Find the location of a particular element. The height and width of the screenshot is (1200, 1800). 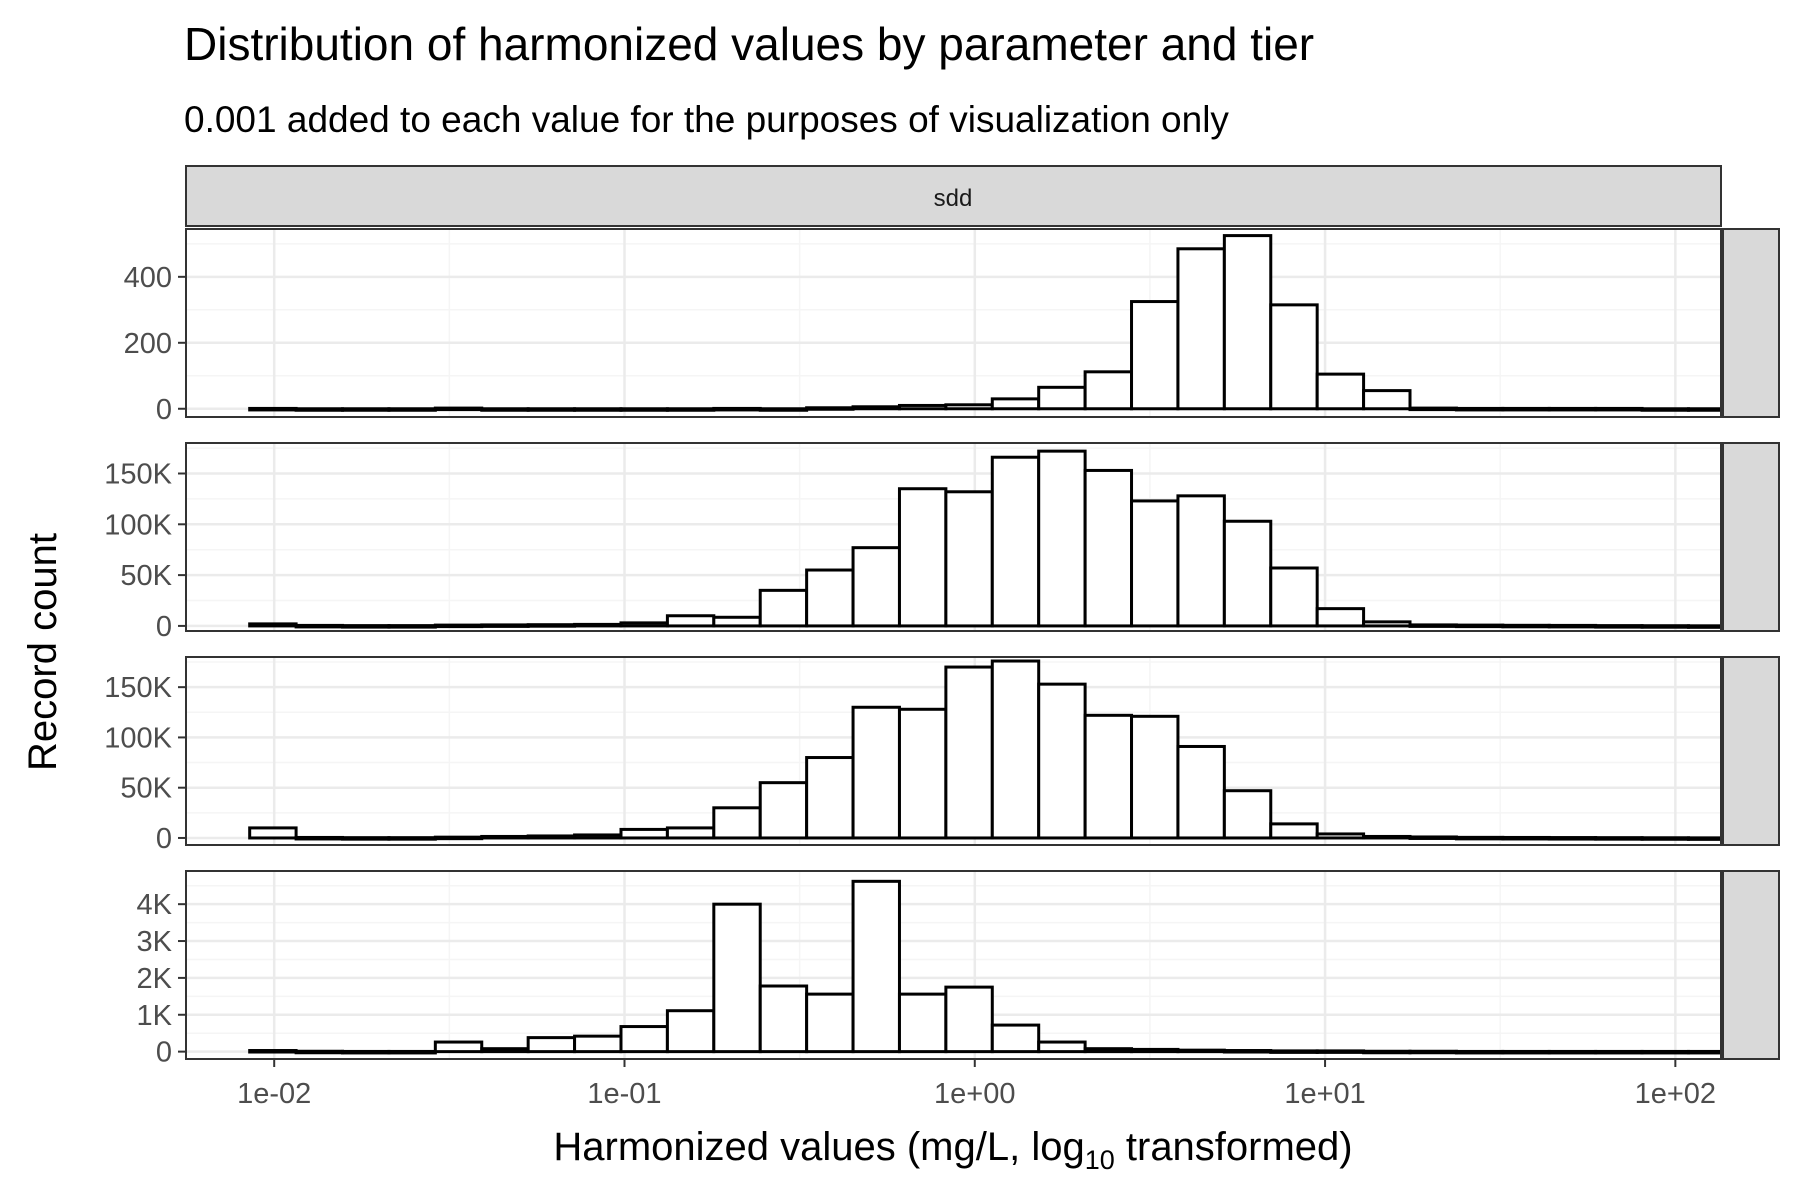

x-tick-label: 1e-01 is located at coordinates (624, 1094).